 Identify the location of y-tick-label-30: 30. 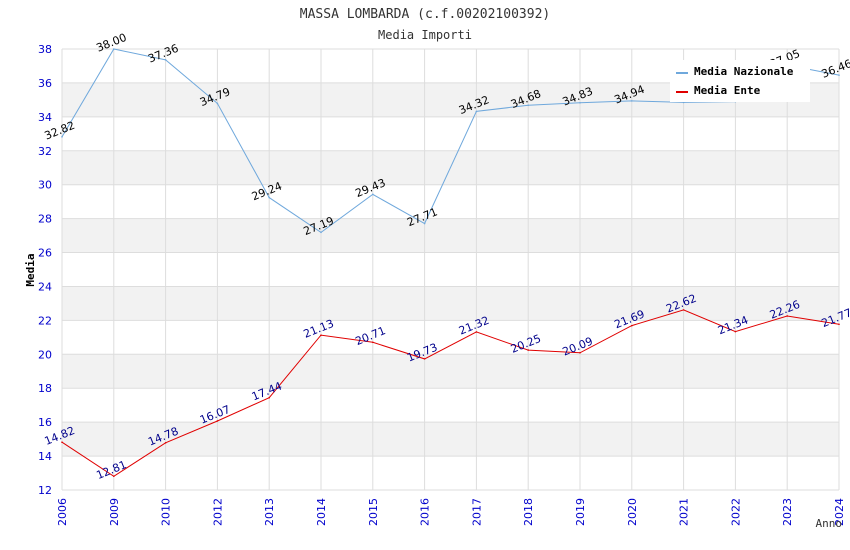
(45, 185).